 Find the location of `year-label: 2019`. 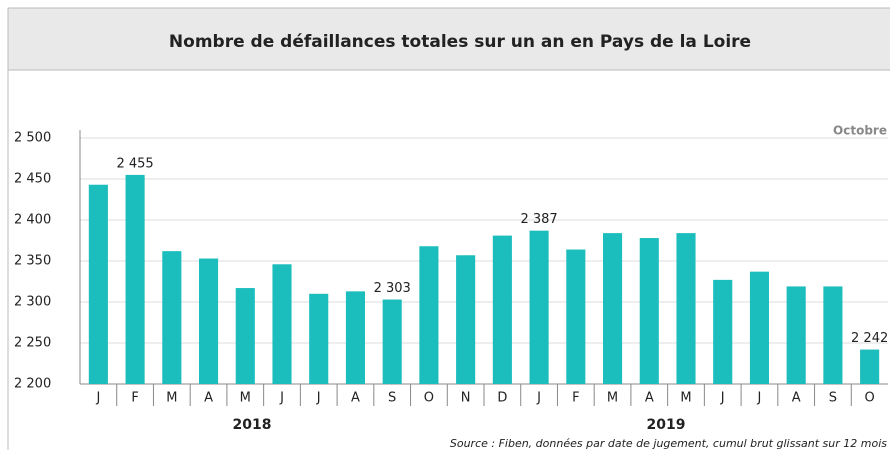

year-label: 2019 is located at coordinates (666, 425).